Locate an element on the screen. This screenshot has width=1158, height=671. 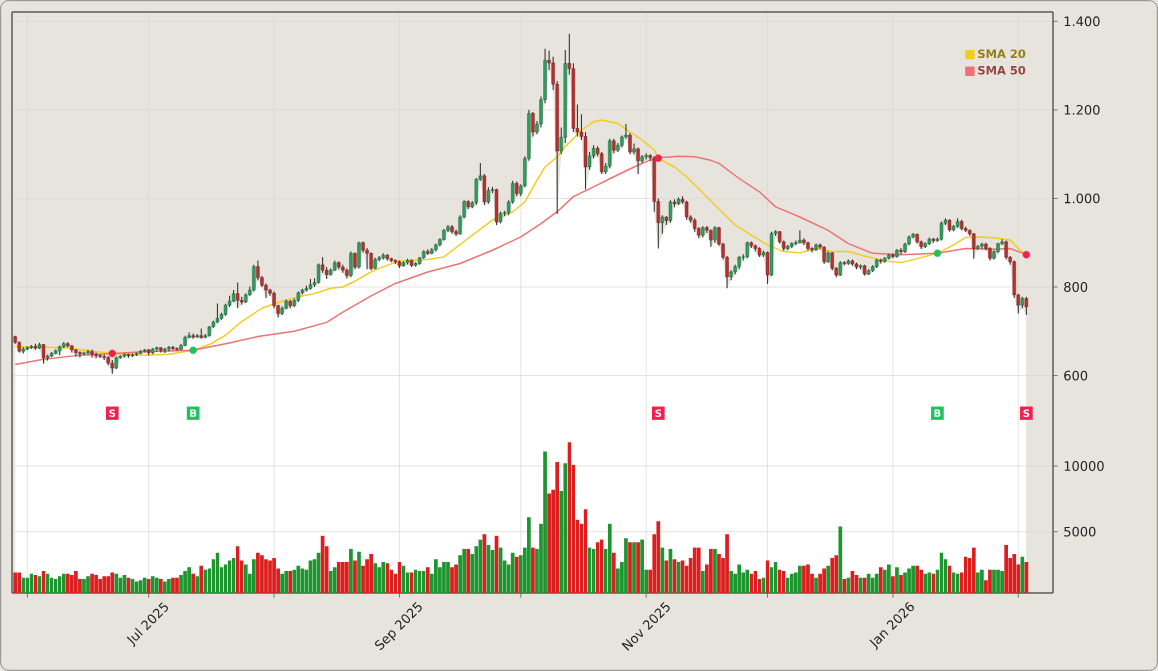
legend-label: SMA 50 is located at coordinates (1002, 70).